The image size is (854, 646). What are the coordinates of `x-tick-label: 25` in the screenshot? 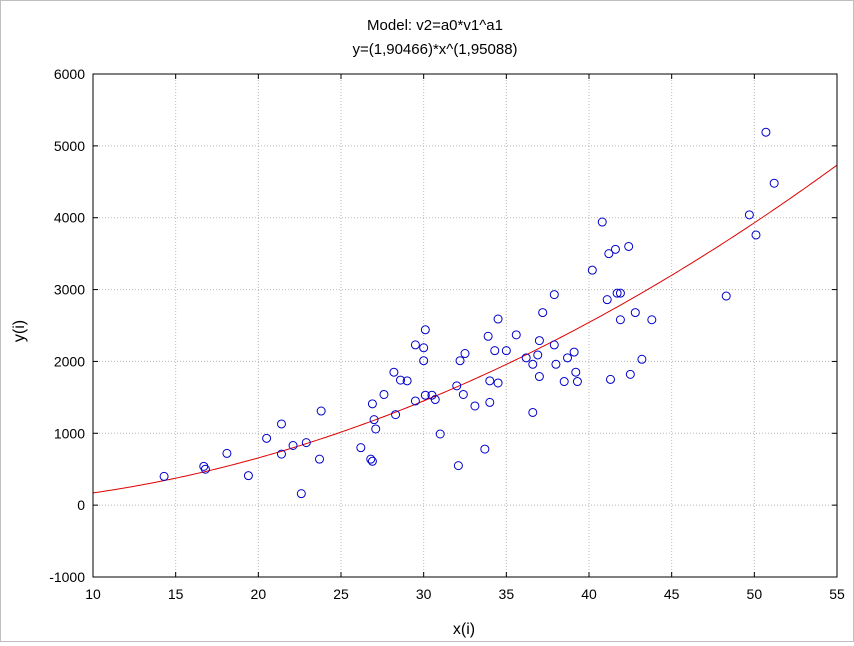 It's located at (341, 594).